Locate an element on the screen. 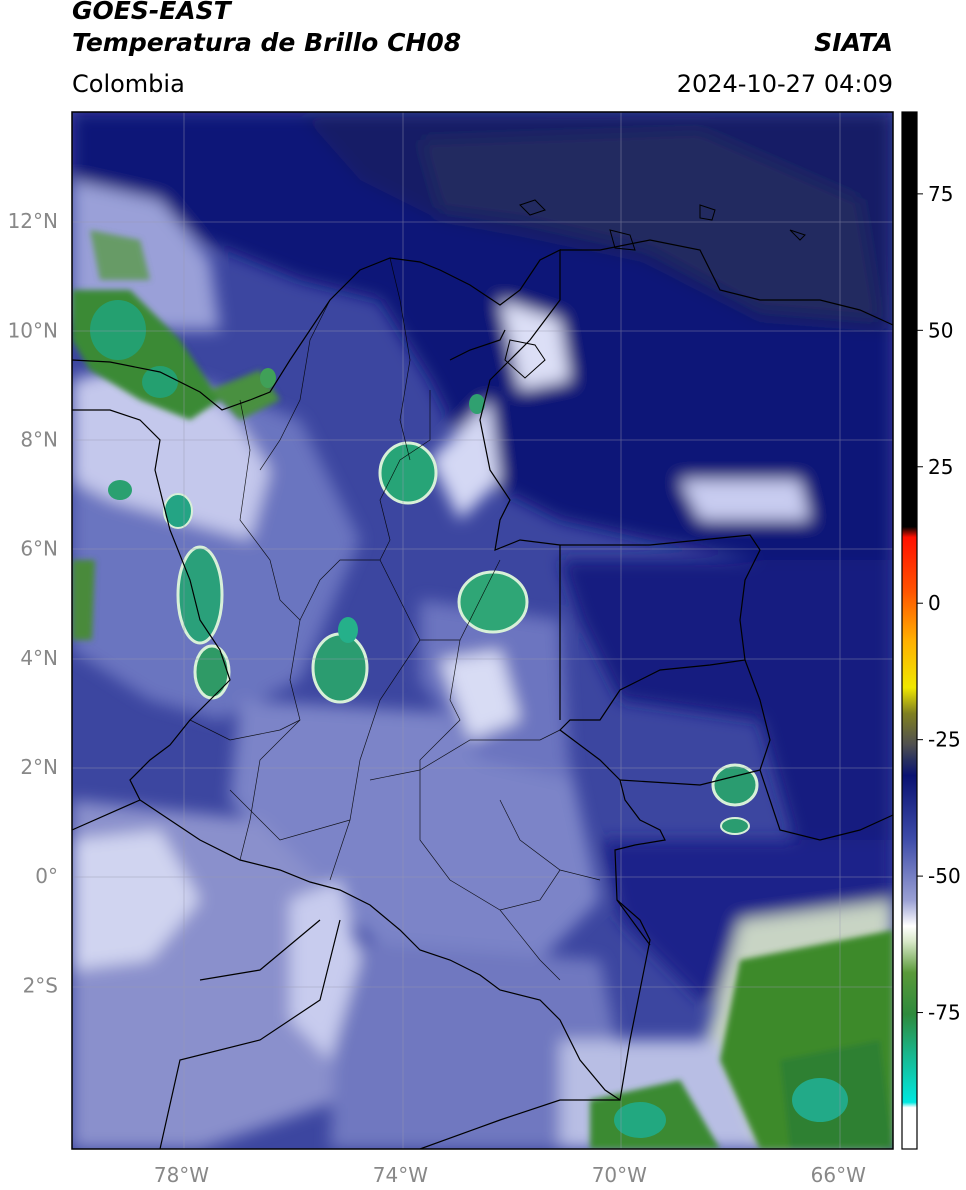  coastline-islands is located at coordinates (655, 289).